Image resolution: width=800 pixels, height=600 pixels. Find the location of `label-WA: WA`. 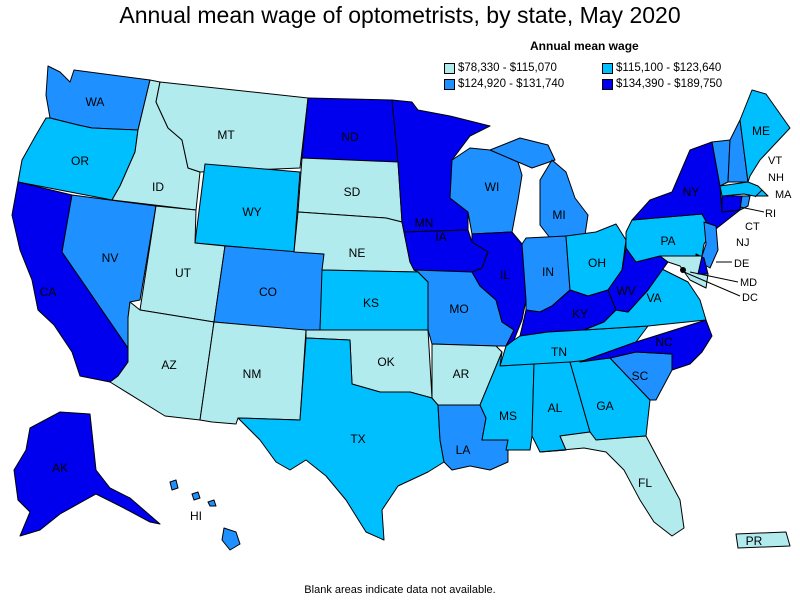

label-WA: WA is located at coordinates (95, 102).